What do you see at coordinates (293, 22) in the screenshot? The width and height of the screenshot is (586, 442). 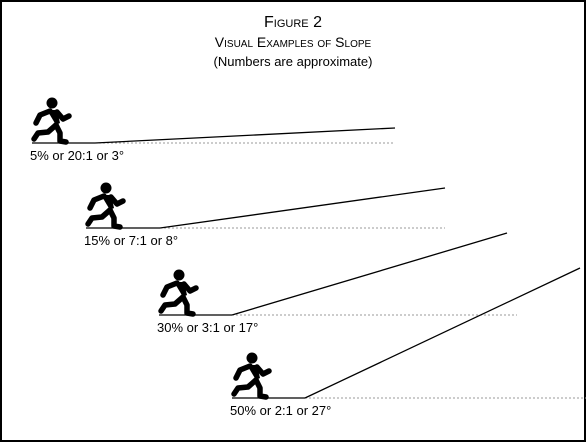 I see `title: Figure 2` at bounding box center [293, 22].